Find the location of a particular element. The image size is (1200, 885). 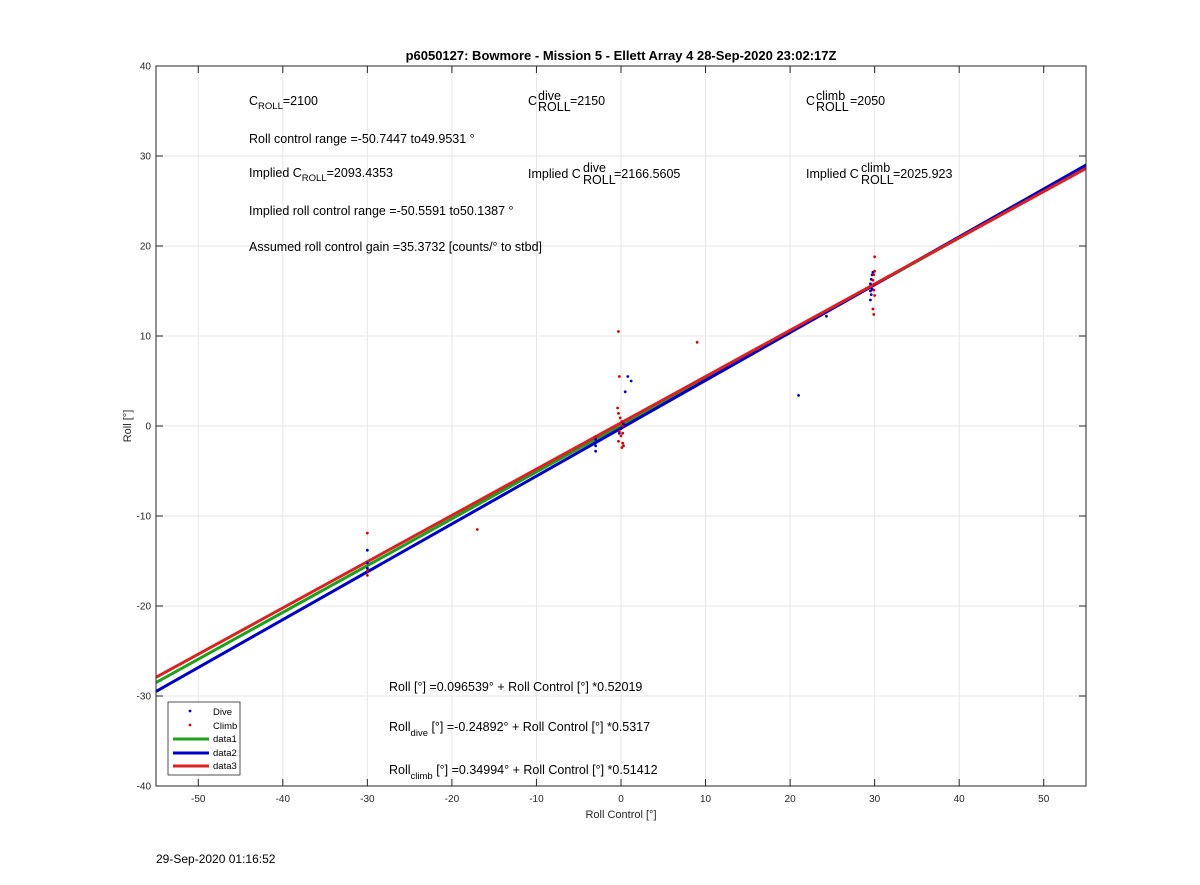

legend: Dive Climb data1 data2 data3 is located at coordinates (204, 738).